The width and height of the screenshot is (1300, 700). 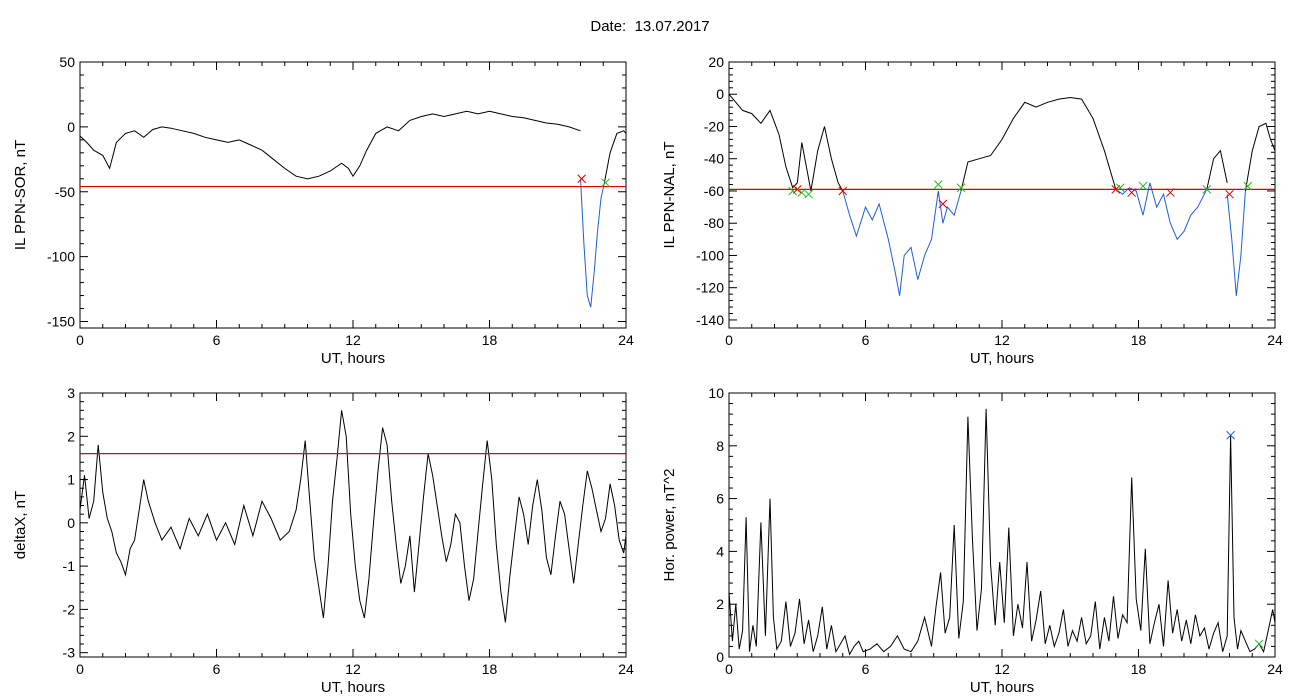 I want to click on y-tick-label: -120, so click(x=710, y=288).